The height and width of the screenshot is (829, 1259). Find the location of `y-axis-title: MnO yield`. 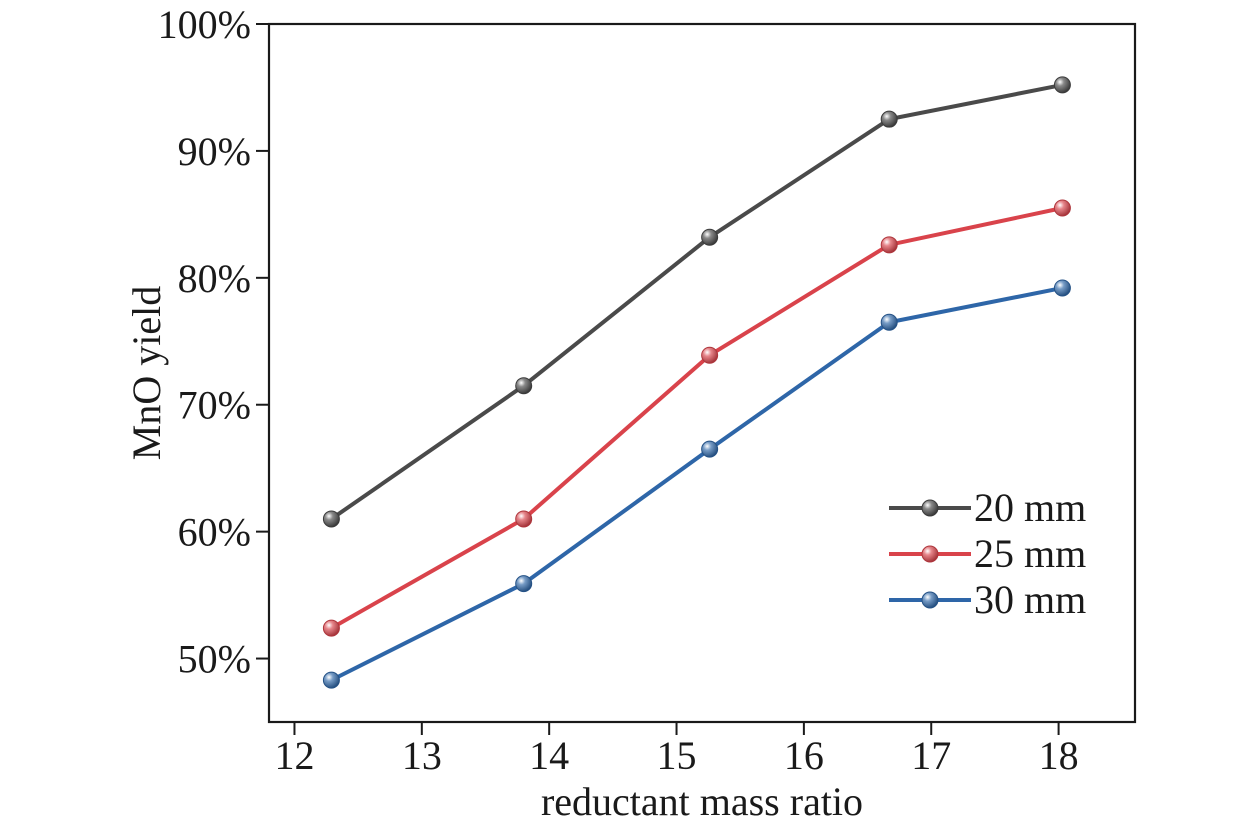

y-axis-title: MnO yield is located at coordinates (146, 373).